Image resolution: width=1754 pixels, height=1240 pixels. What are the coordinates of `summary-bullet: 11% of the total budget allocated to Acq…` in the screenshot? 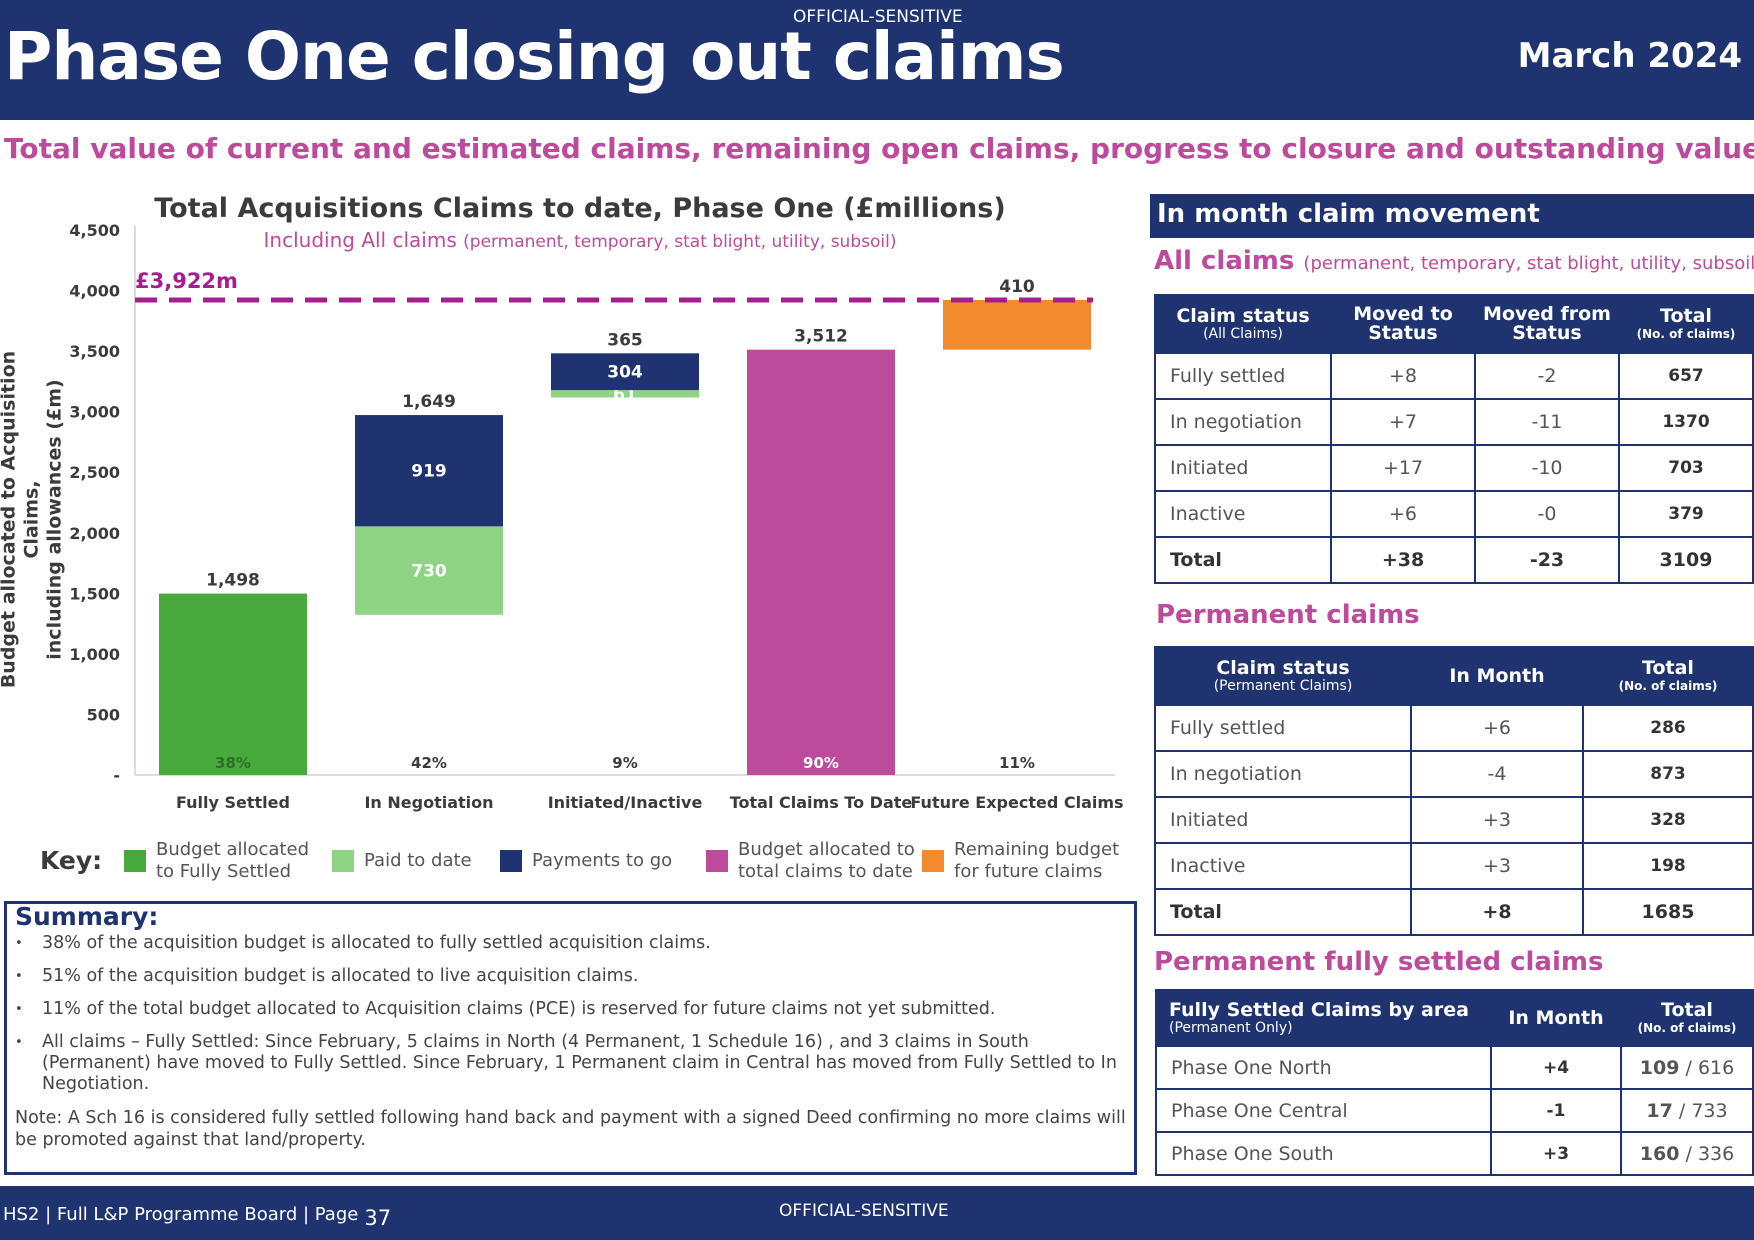 It's located at (570, 1009).